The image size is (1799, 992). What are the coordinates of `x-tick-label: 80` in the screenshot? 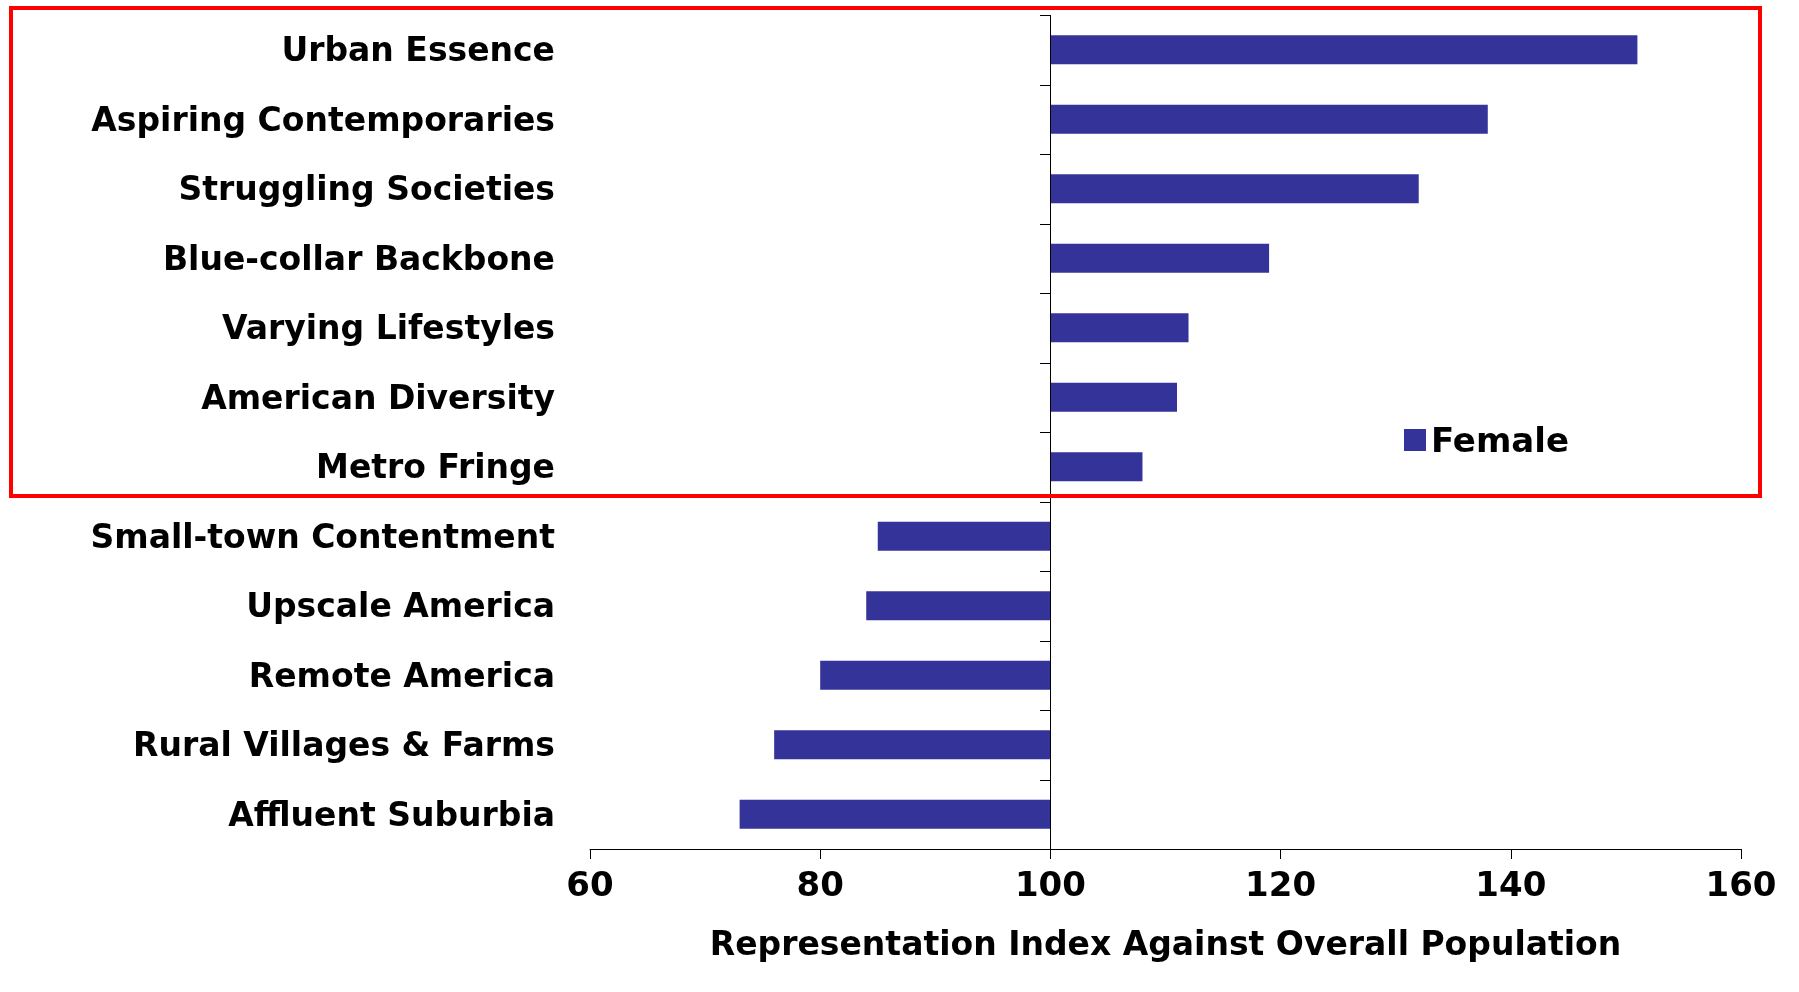 It's located at (820, 884).